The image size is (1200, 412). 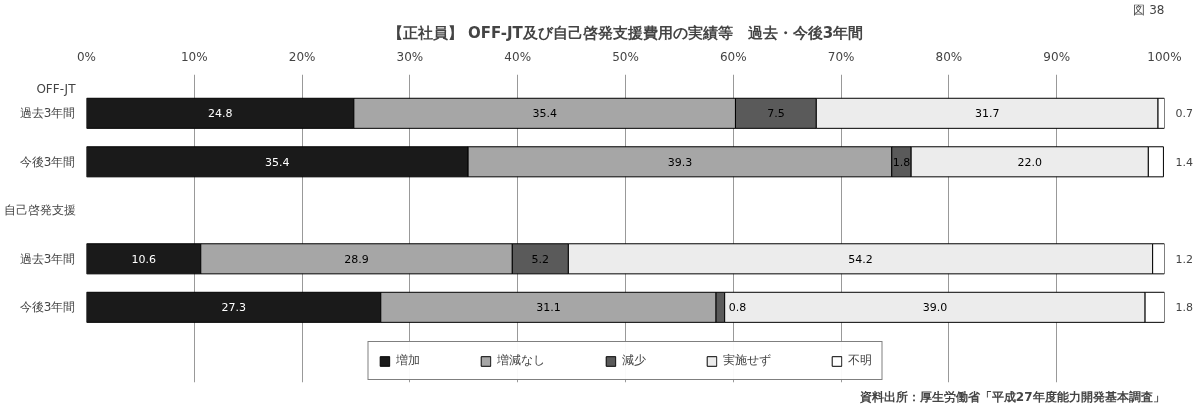 I want to click on data-label: 10.6, so click(x=143, y=259).